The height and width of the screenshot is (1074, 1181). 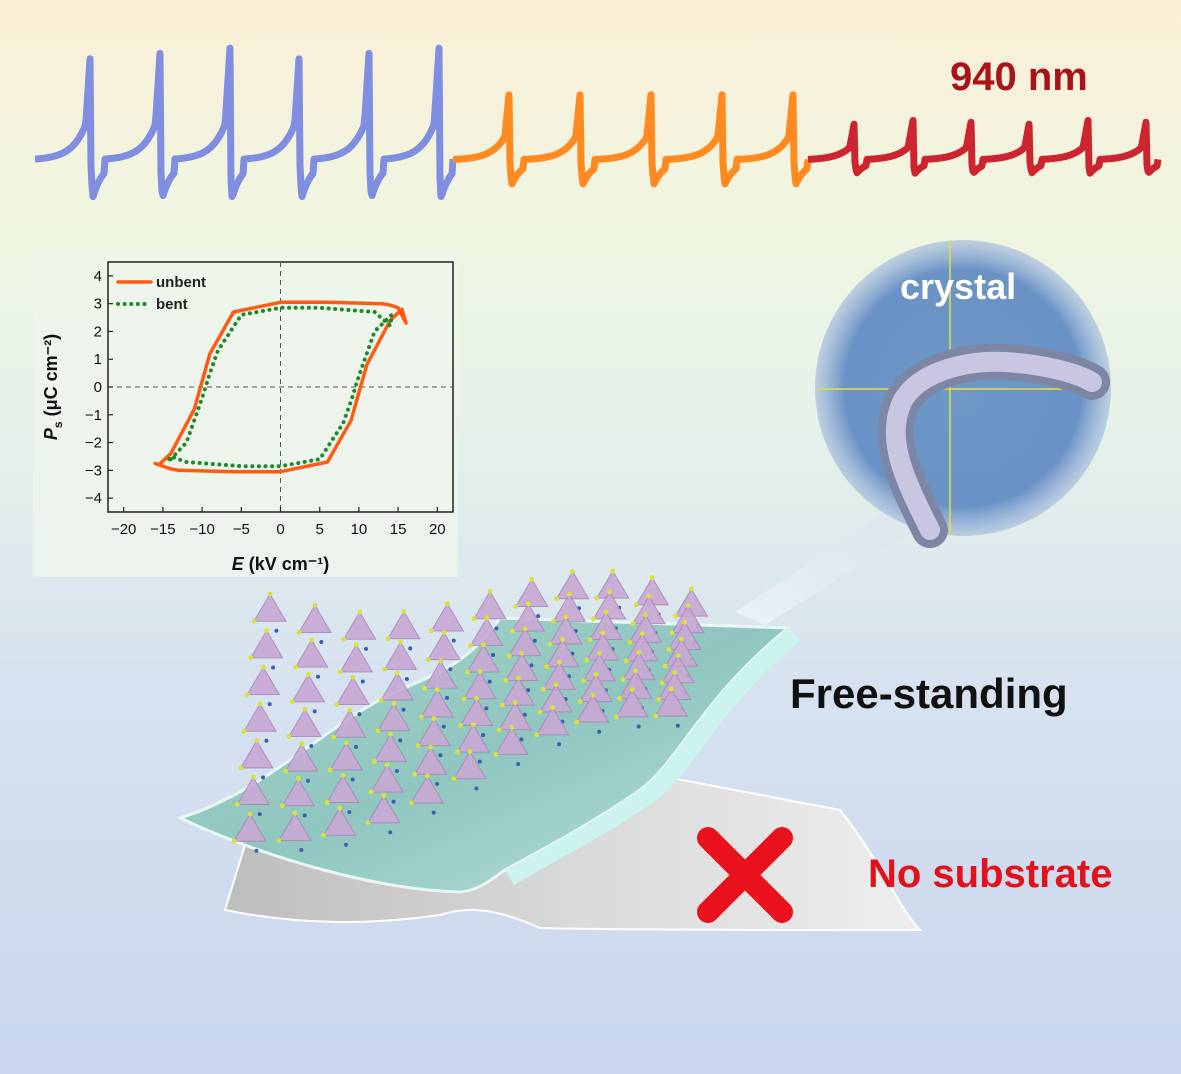 I want to click on series-unbent, so click(x=280, y=387).